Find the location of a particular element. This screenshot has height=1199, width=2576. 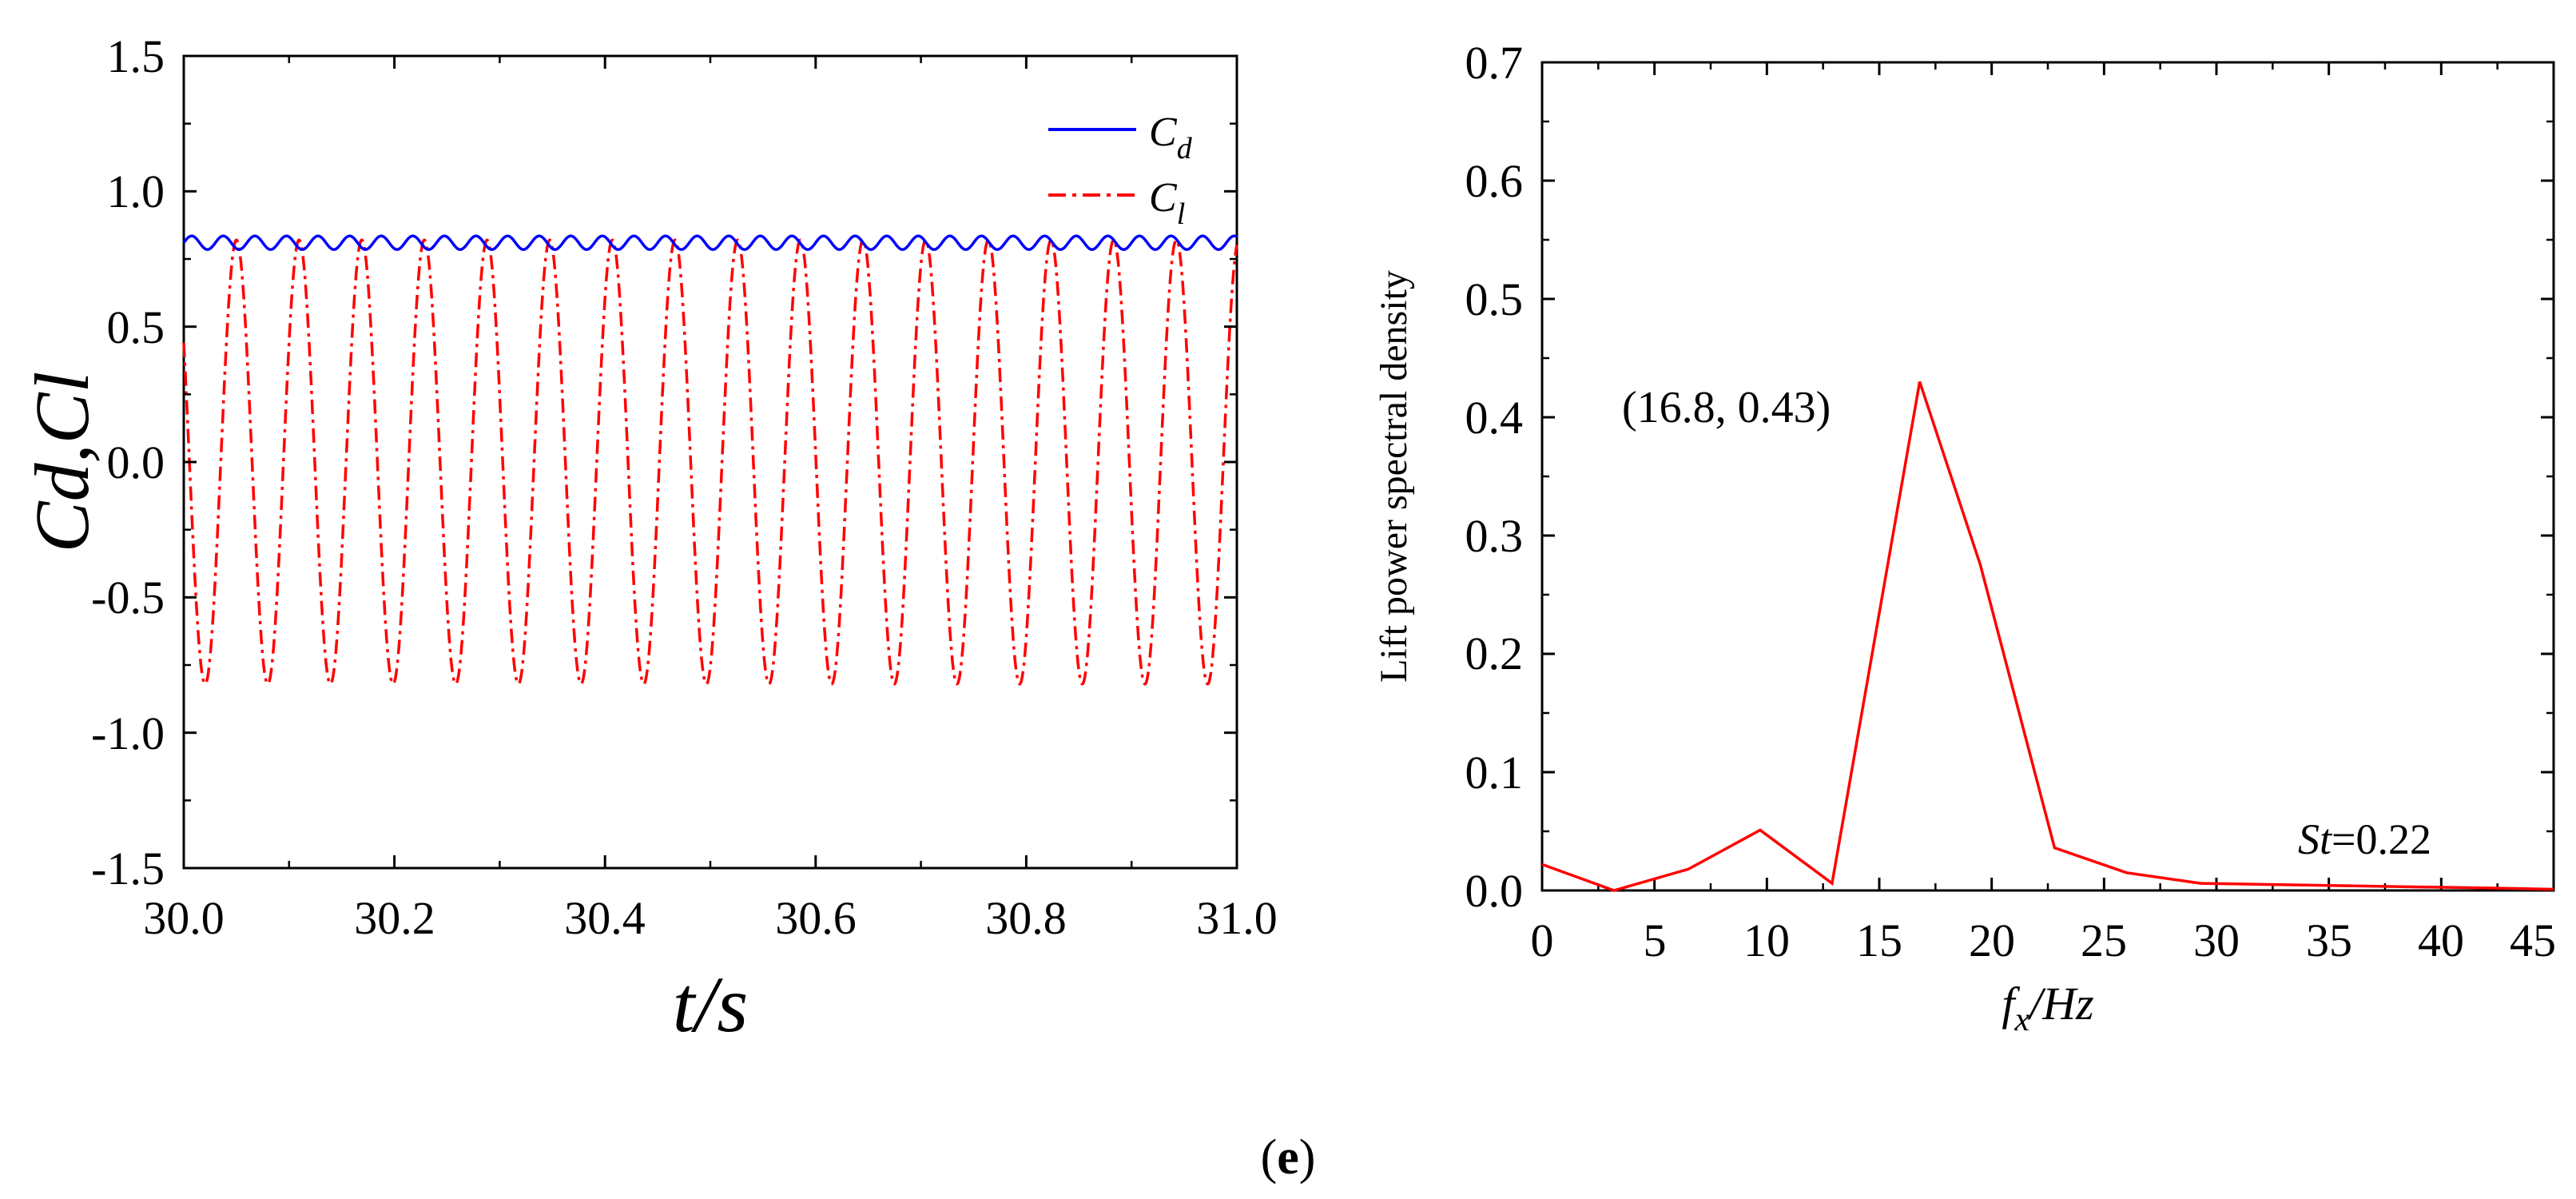

left-ytick-label: 1.0 is located at coordinates (136, 191).